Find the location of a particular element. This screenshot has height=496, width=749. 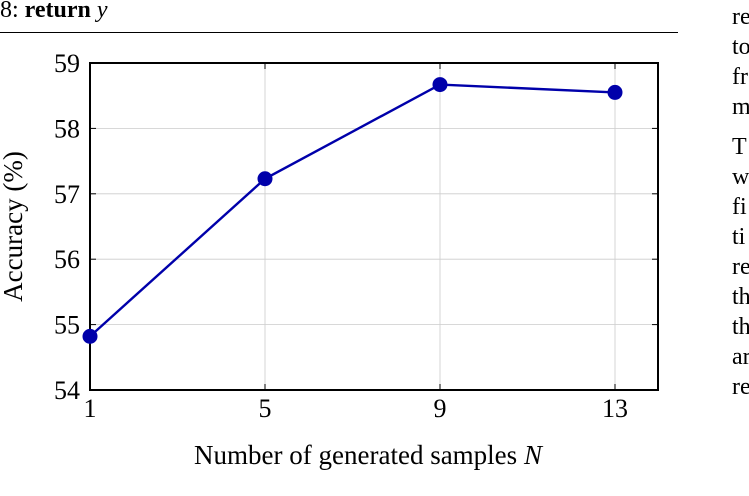

x-tick-label: 5 is located at coordinates (265, 408).